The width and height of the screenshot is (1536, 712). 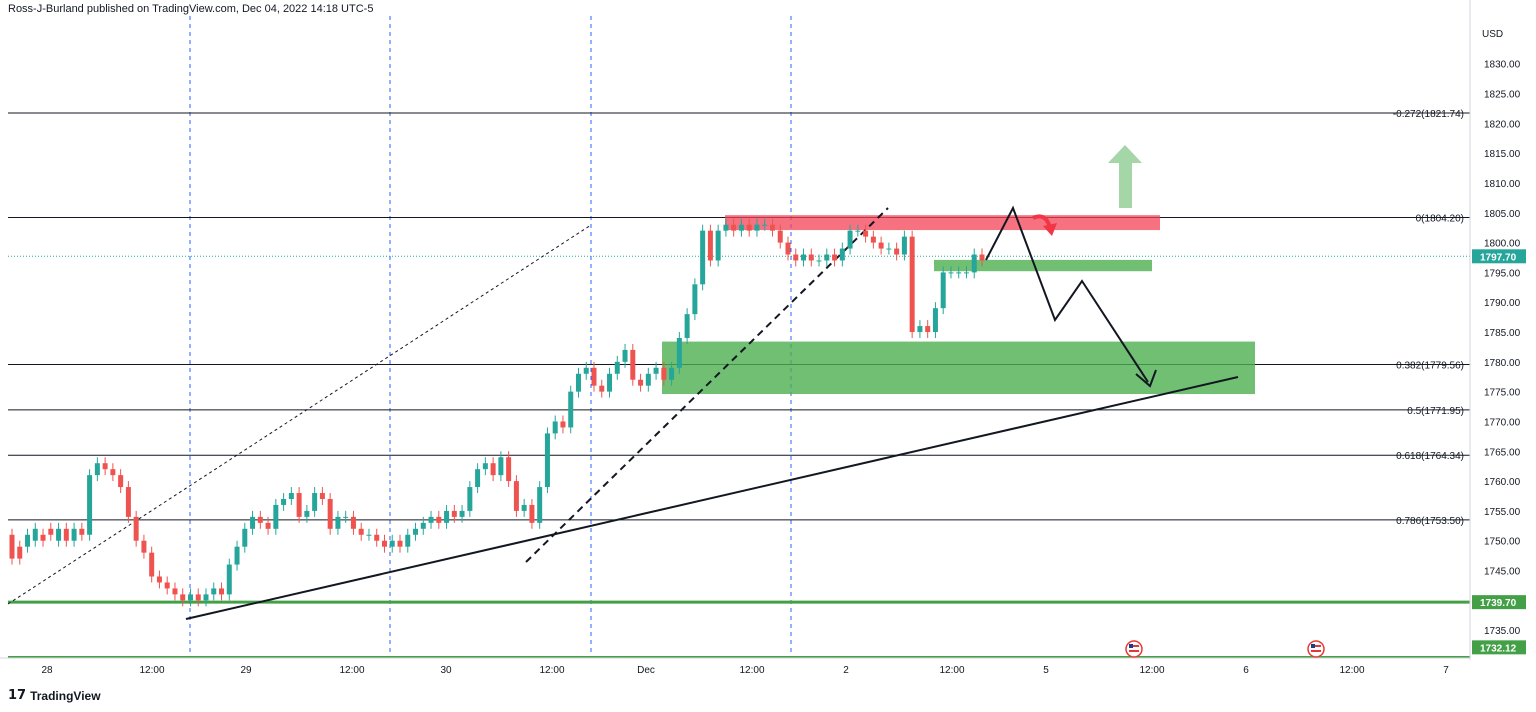 What do you see at coordinates (1502, 572) in the screenshot?
I see `price-tick-label: 1745.00` at bounding box center [1502, 572].